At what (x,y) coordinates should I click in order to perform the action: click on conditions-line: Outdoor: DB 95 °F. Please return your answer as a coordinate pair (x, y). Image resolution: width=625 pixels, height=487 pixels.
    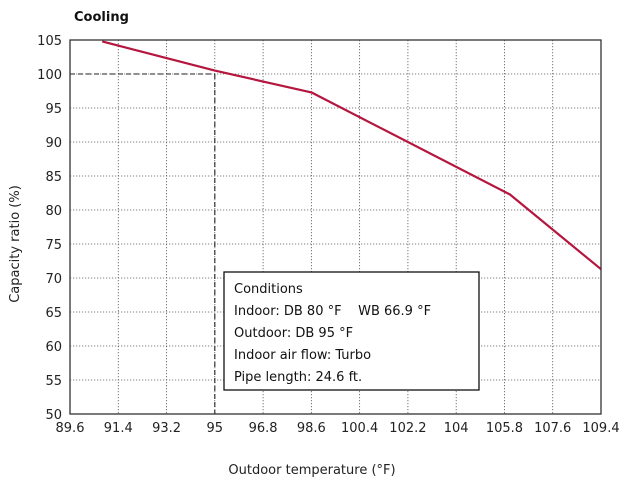
    Looking at the image, I should click on (293, 333).